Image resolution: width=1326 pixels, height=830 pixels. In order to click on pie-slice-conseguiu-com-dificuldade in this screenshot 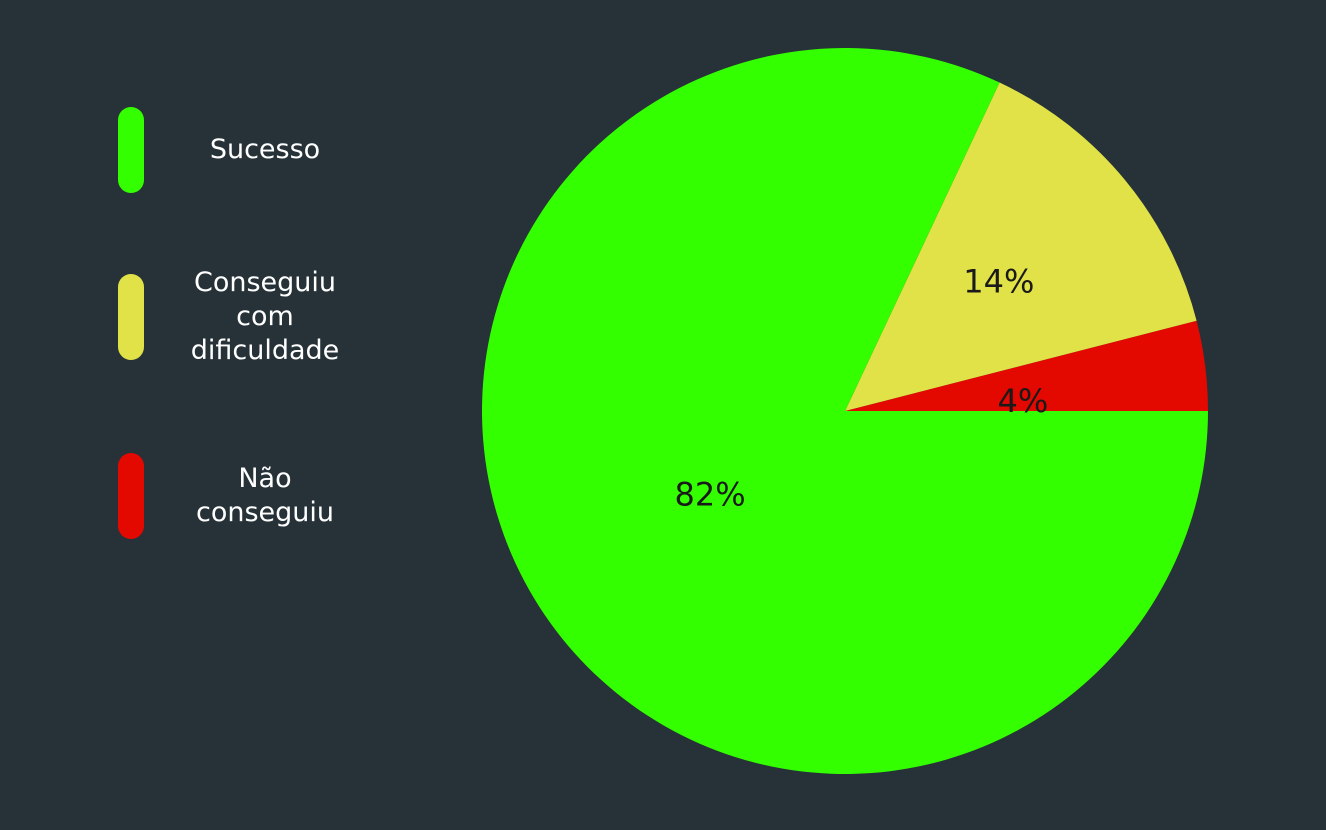, I will do `click(1021, 246)`.